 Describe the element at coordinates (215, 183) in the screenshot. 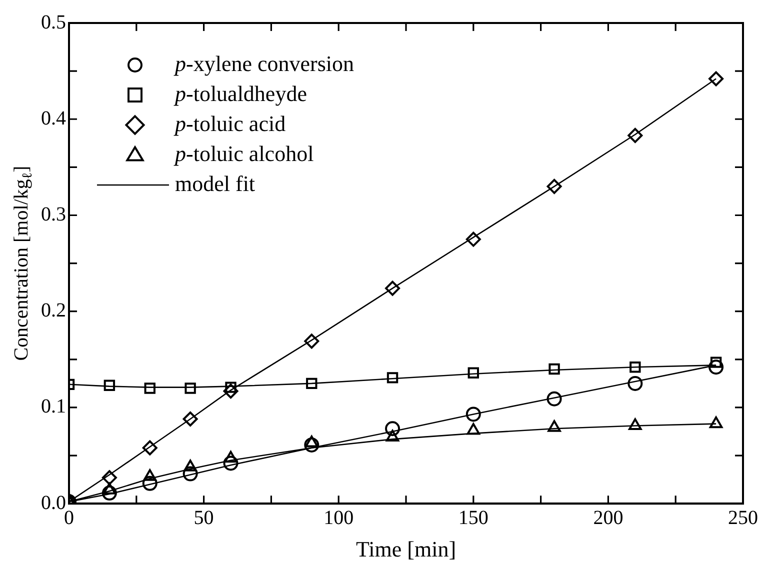

I see `legend-label: model fit` at that location.